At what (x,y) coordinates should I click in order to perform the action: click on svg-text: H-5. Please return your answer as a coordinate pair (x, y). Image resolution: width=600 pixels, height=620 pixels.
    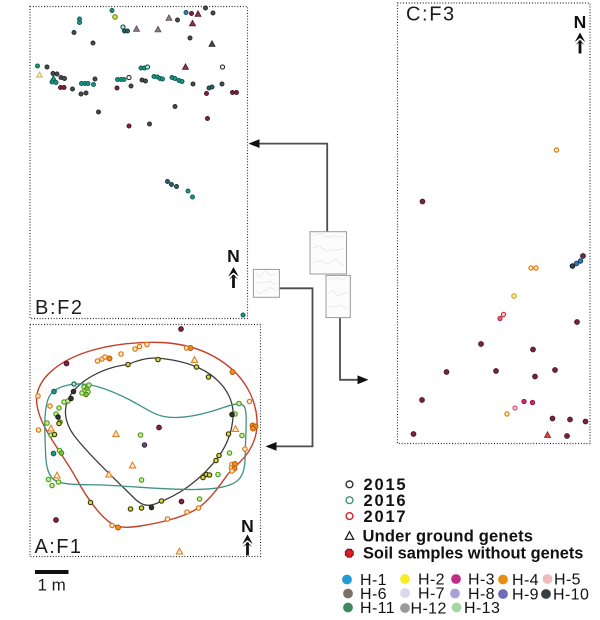
    Looking at the image, I should click on (567, 580).